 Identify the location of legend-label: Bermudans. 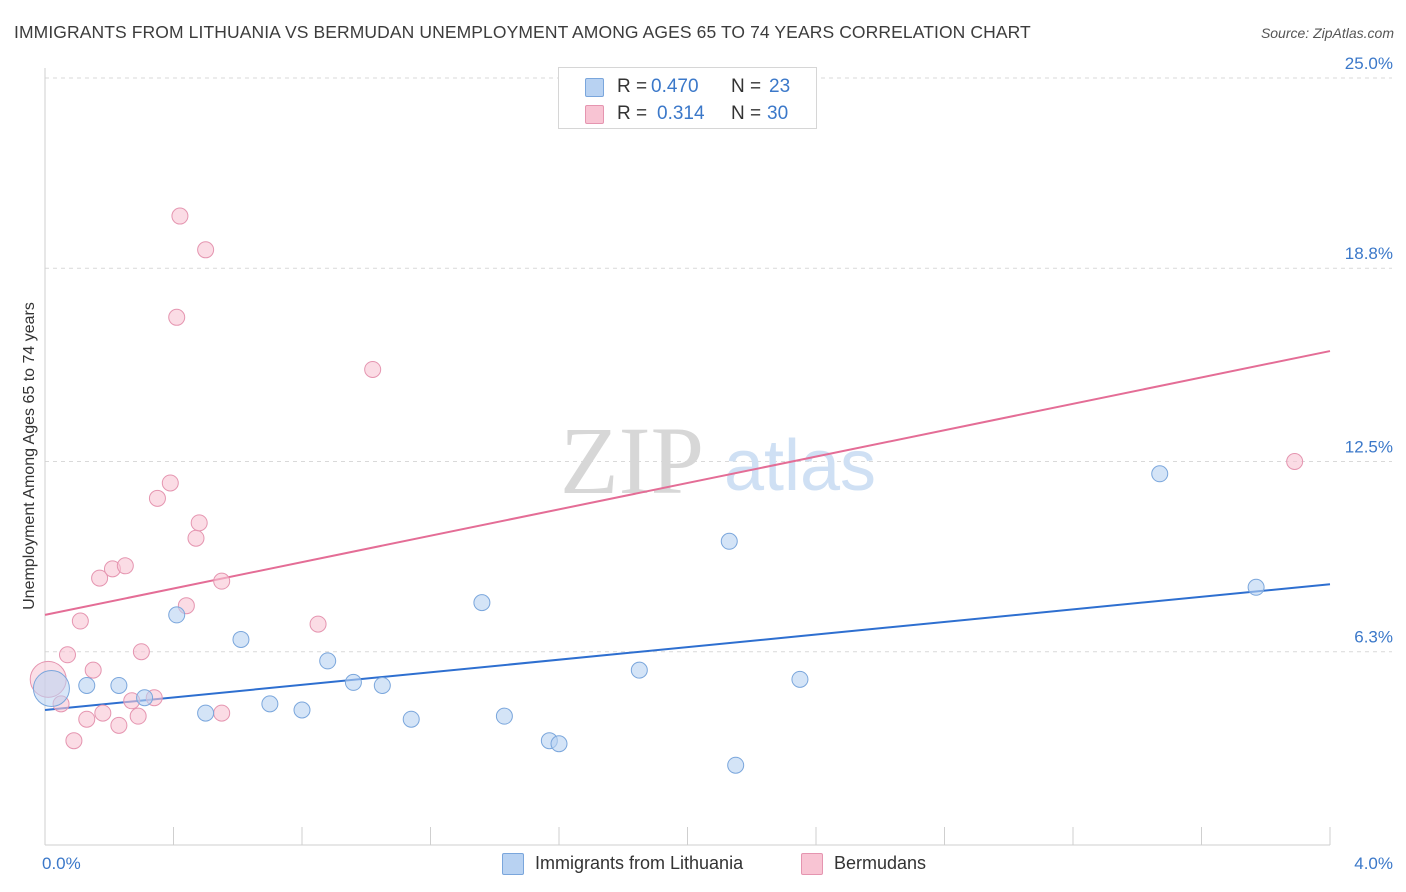
(880, 863).